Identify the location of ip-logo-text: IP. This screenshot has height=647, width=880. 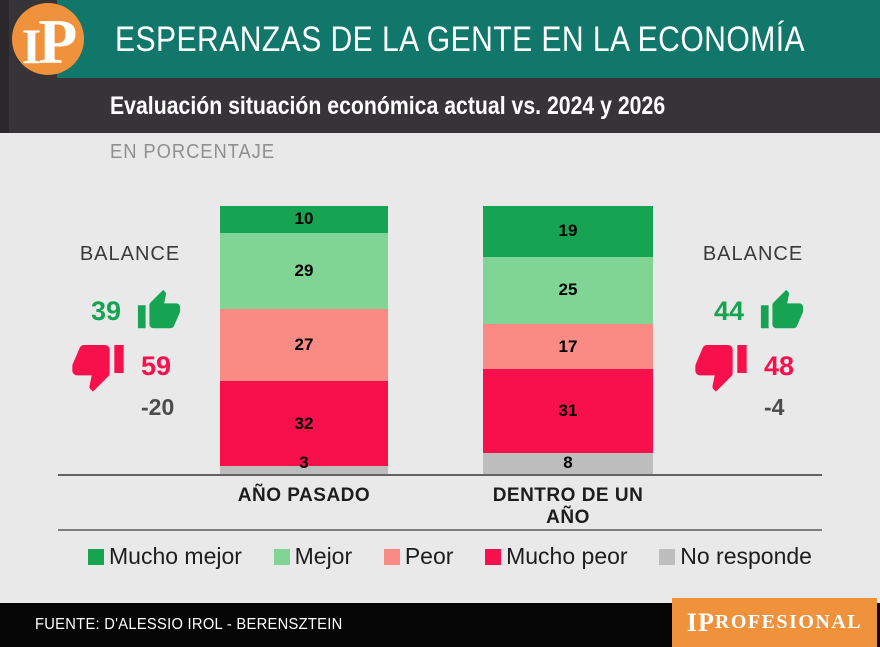
(48, 42).